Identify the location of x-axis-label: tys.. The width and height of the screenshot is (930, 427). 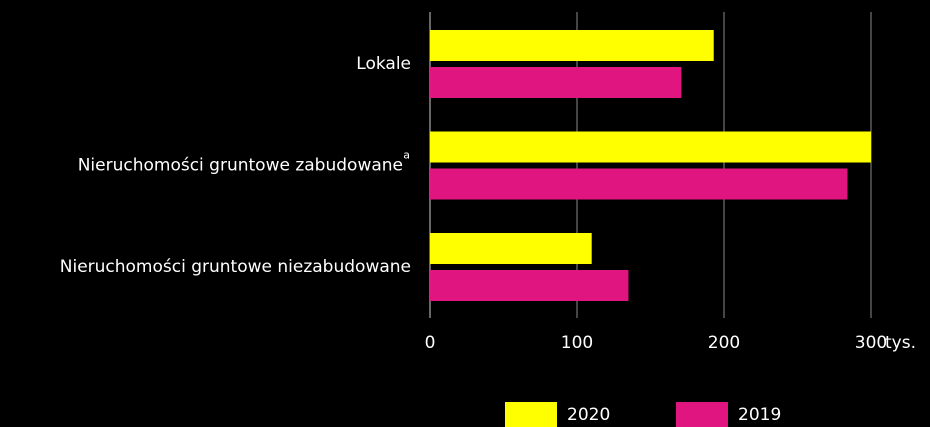
(900, 343).